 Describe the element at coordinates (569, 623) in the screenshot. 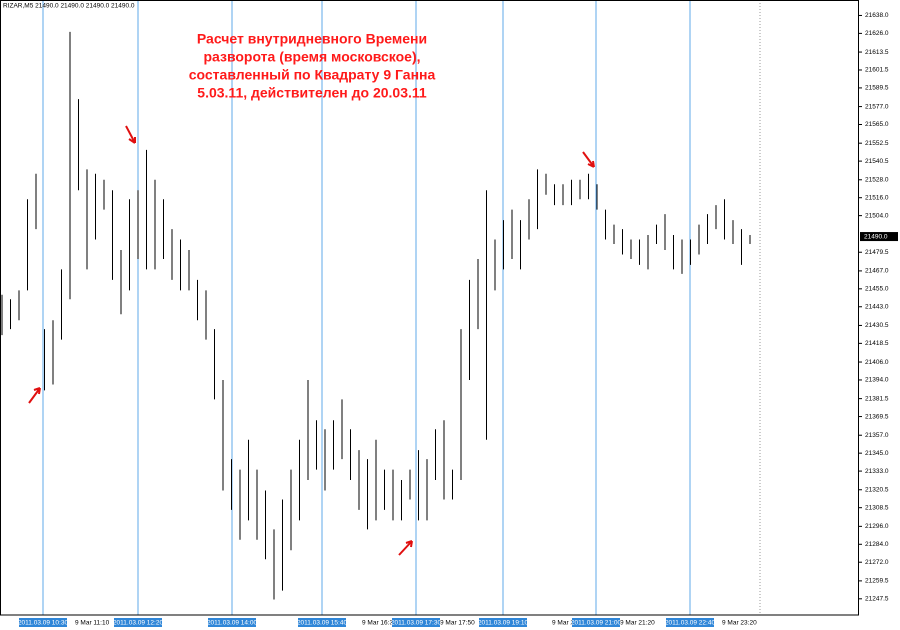

I see `x-tick-label: 9 Mar 20:00` at that location.